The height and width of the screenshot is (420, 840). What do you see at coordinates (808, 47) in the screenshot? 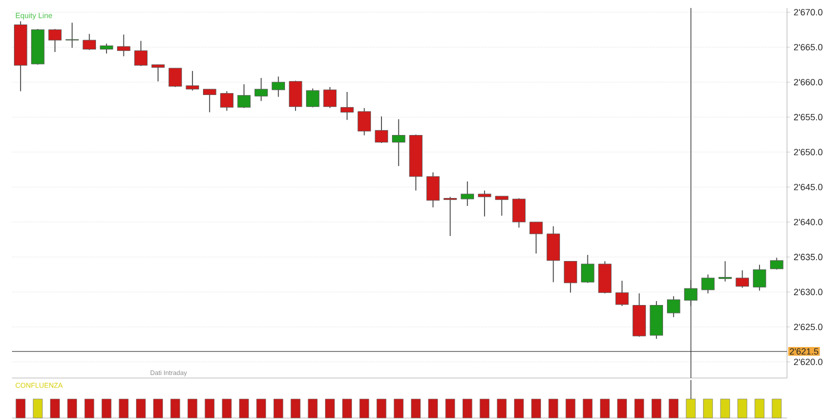
I see `y-tick-label: 2'665.0` at bounding box center [808, 47].